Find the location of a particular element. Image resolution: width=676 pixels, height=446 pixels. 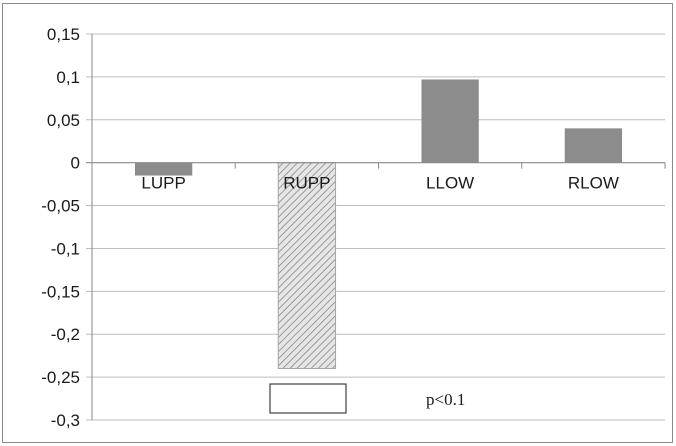

y-tick-label: -0,3 is located at coordinates (65, 420).